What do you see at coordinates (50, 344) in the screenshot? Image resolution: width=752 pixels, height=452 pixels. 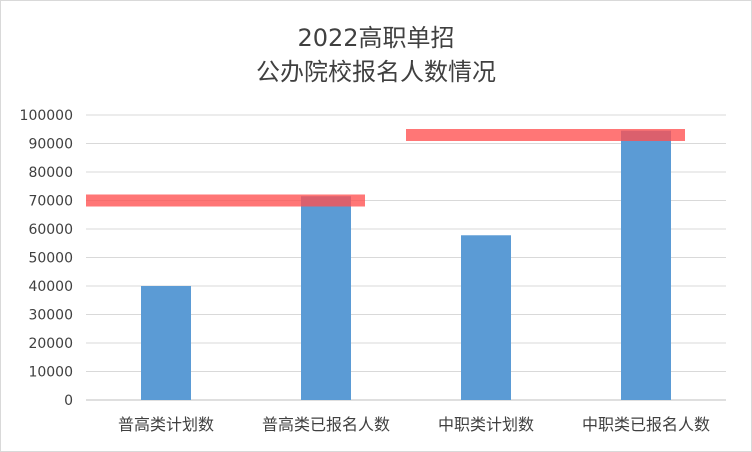 I see `y-tick-label: 20000` at bounding box center [50, 344].